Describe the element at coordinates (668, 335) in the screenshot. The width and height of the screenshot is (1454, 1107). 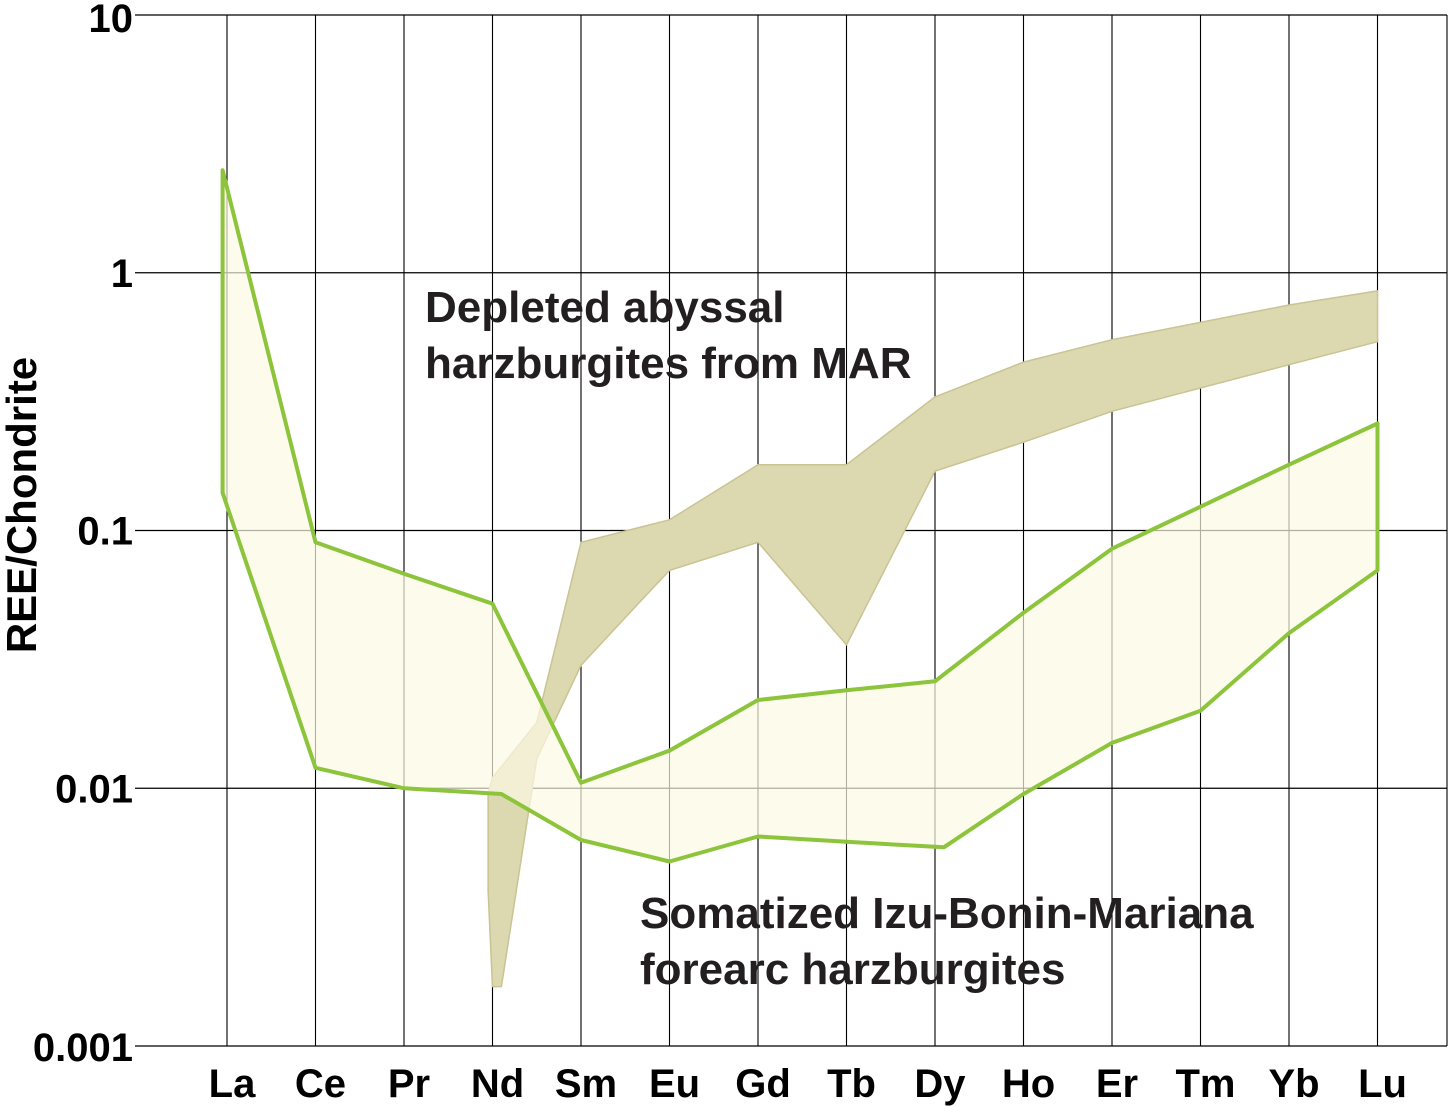
I see `annotation-abyssal: Depleted abyssal harzburgites from MAR` at that location.